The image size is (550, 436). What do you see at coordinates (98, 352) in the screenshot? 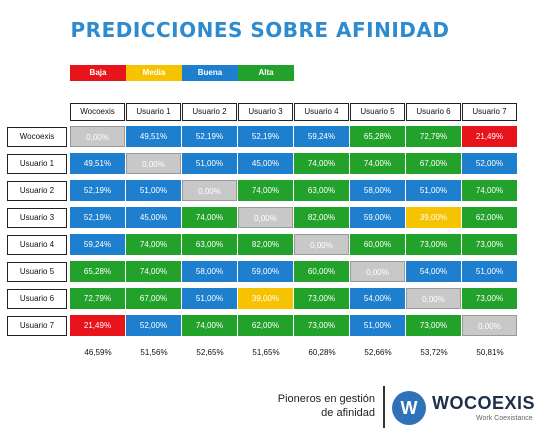
I see `column-average: 46,59%` at bounding box center [98, 352].